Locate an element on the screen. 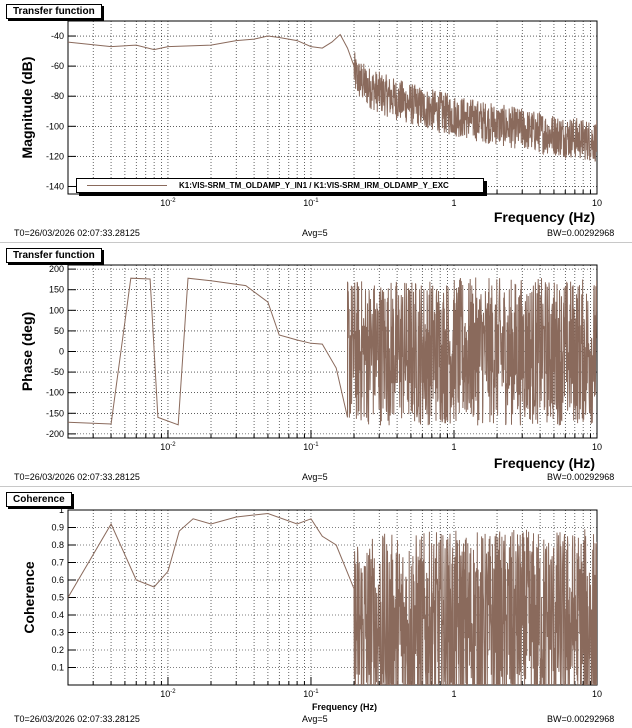  y-tick-label: 200 is located at coordinates (56, 269).